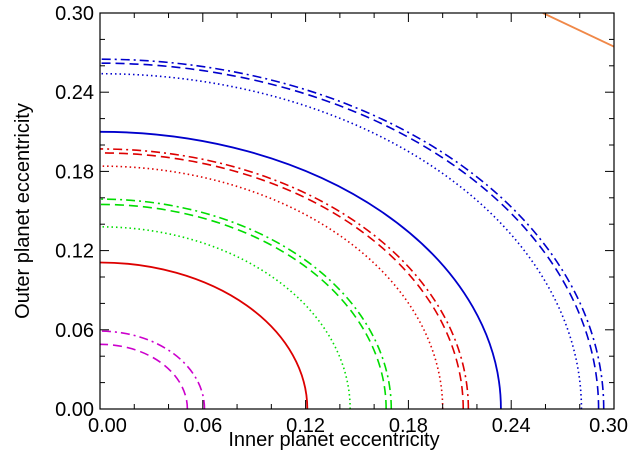  What do you see at coordinates (74, 331) in the screenshot?
I see `y-tick-label: 0.06` at bounding box center [74, 331].